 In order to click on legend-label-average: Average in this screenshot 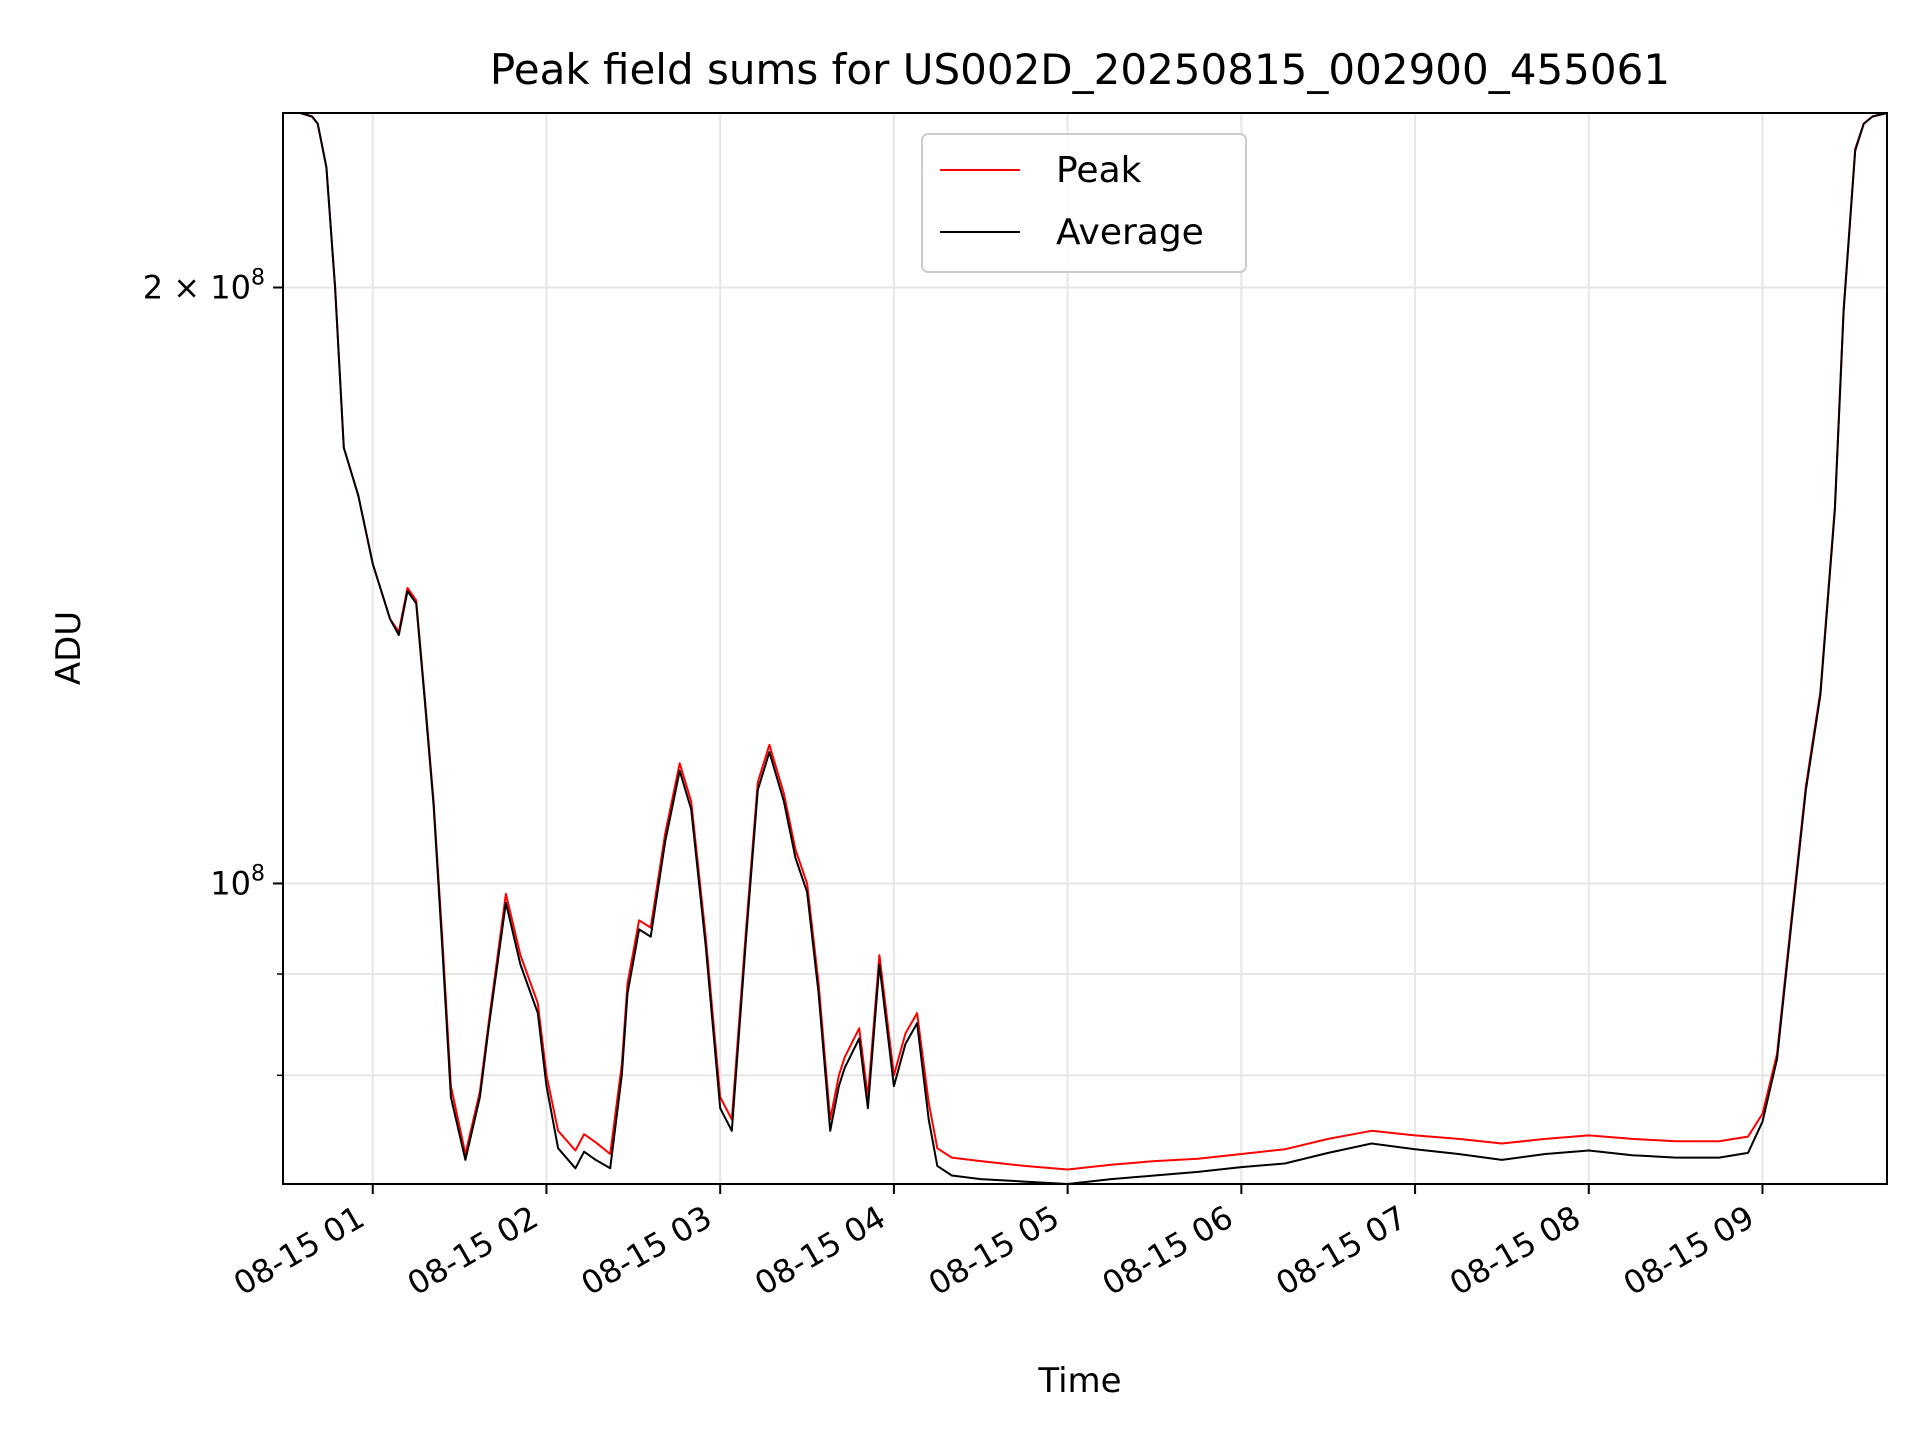, I will do `click(1130, 232)`.